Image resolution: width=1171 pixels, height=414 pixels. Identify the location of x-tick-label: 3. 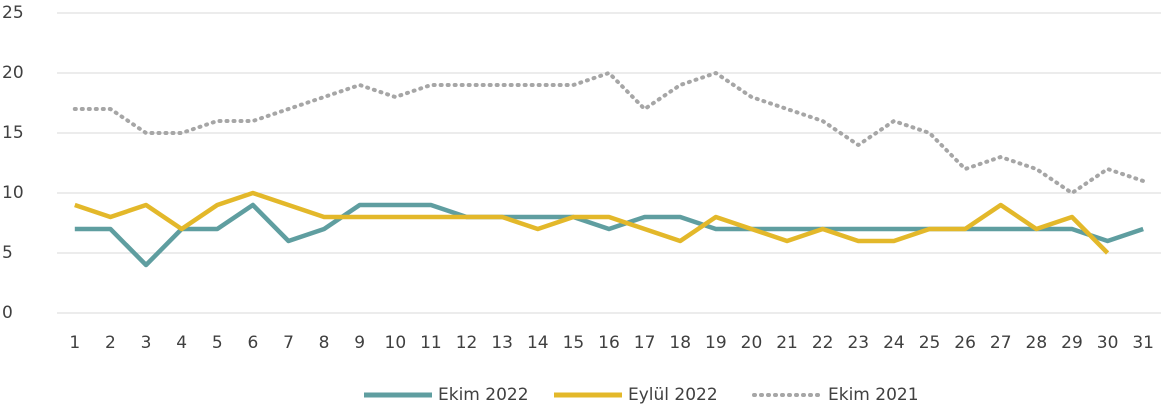
(146, 343).